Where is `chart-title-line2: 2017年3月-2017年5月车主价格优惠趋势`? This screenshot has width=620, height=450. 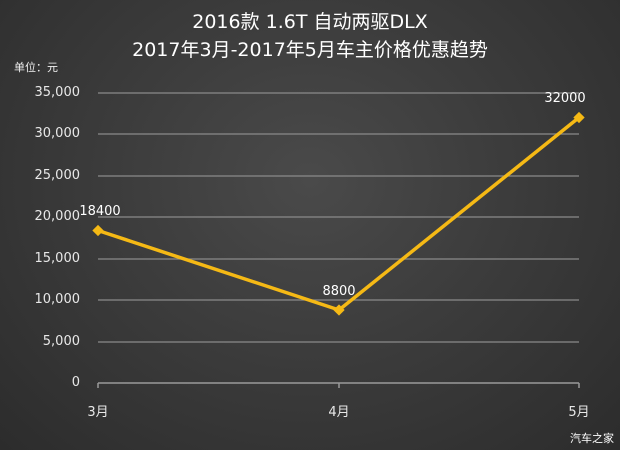 chart-title-line2: 2017年3月-2017年5月车主价格优惠趋势 is located at coordinates (310, 50).